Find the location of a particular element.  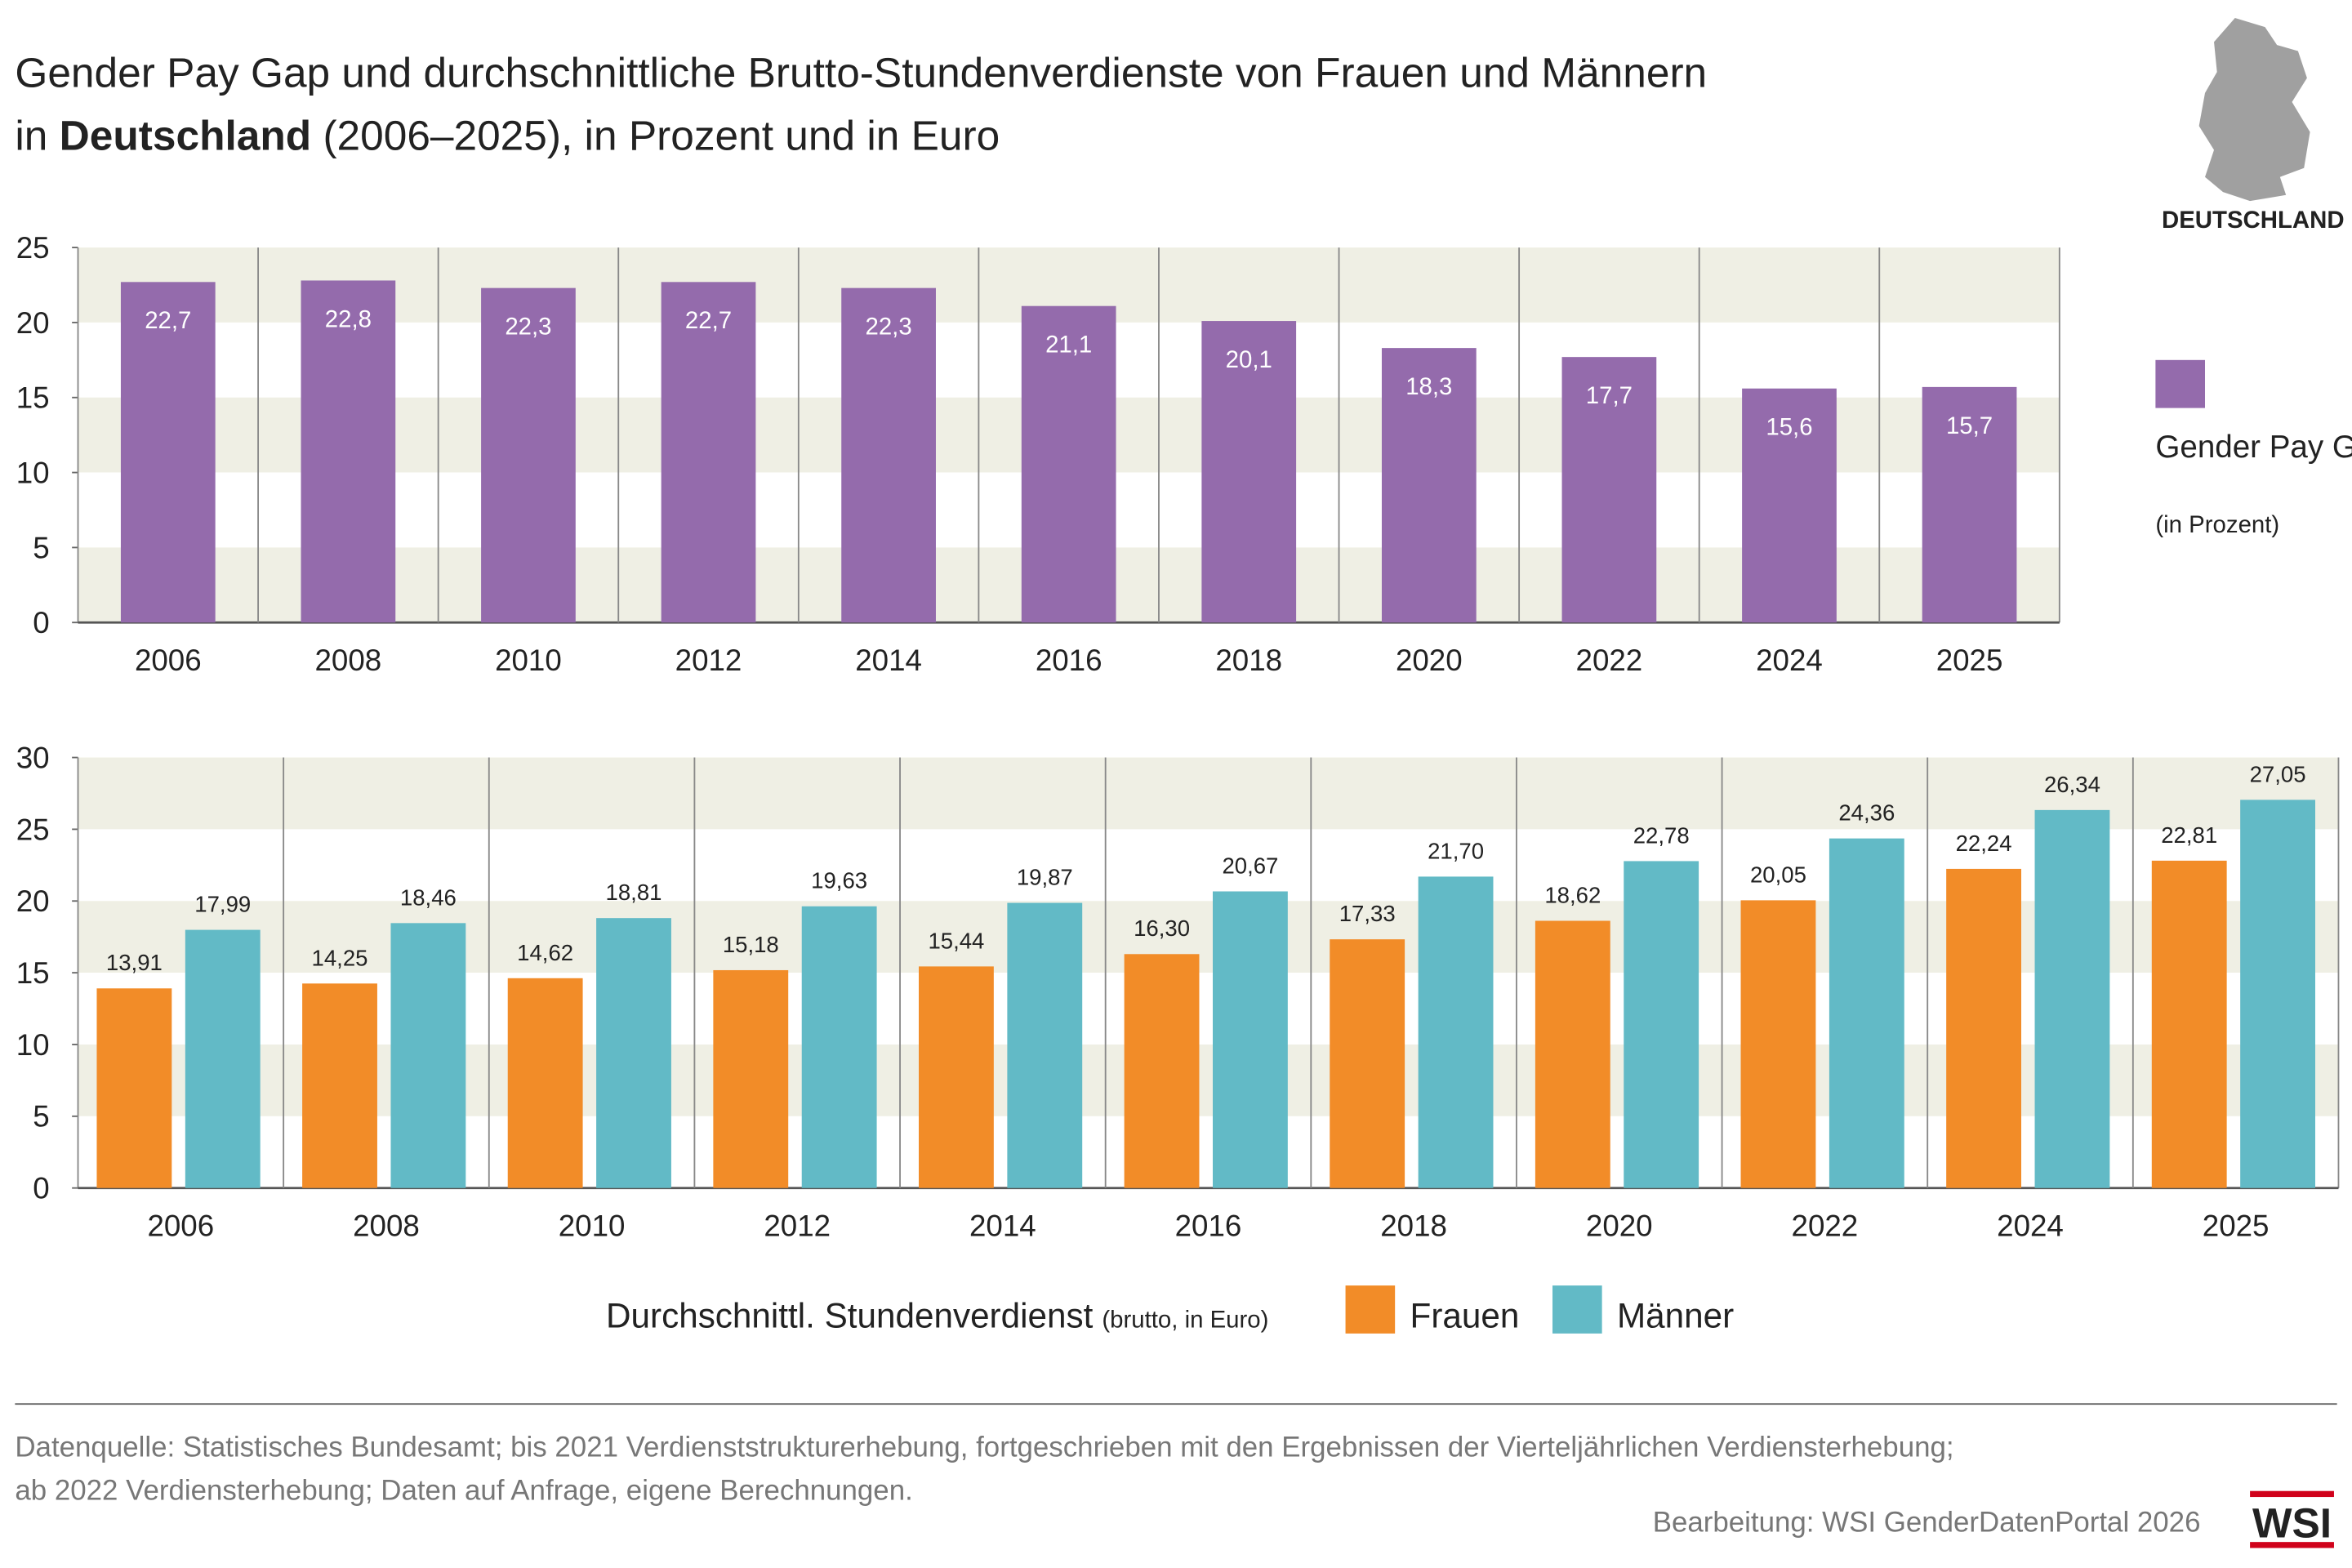

value-label: 13,91 is located at coordinates (134, 963).